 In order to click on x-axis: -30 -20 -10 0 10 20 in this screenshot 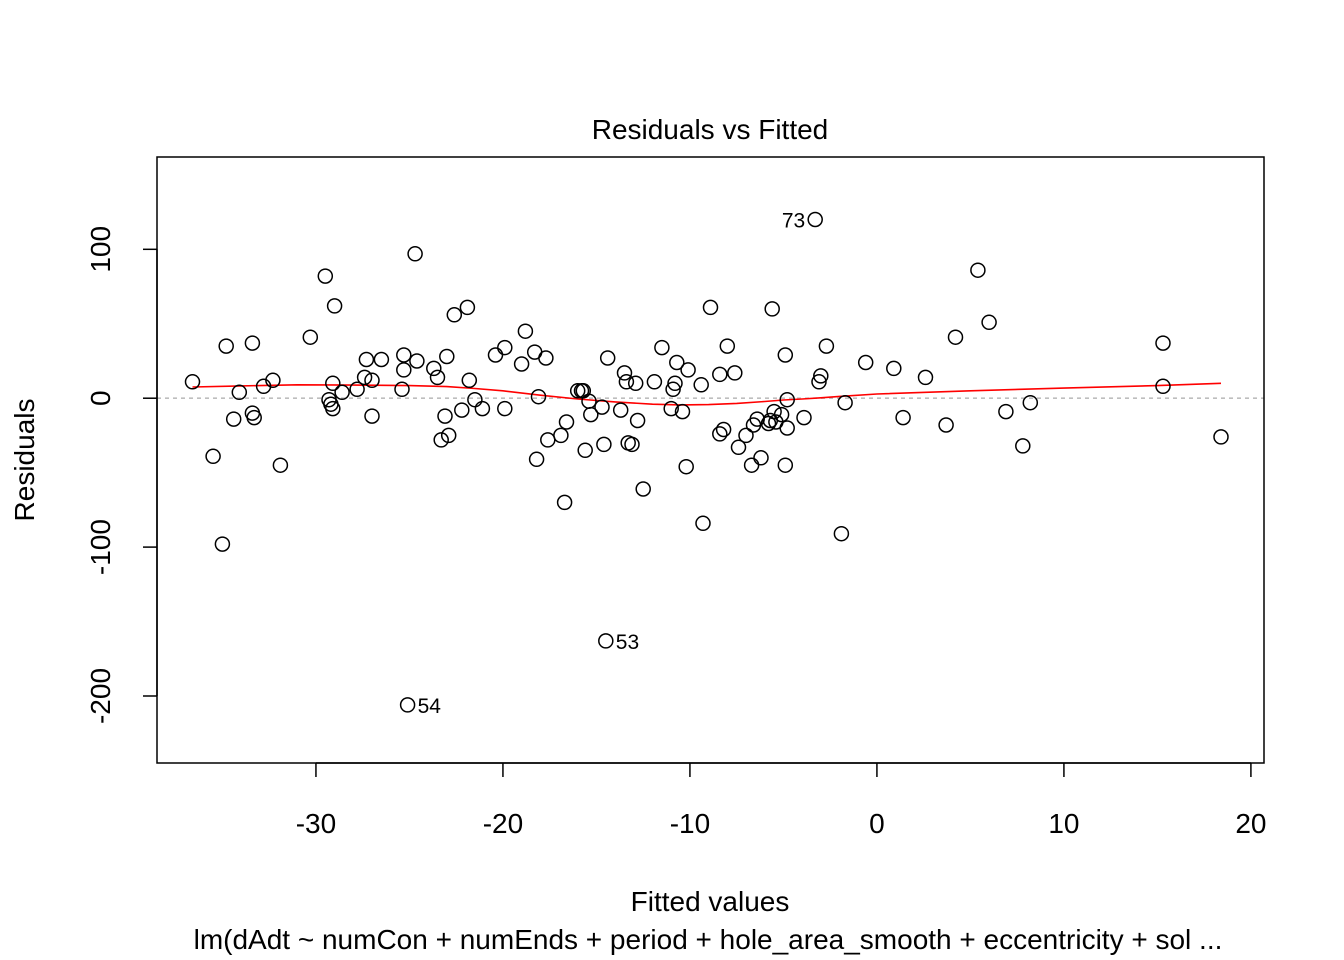, I will do `click(781, 800)`.